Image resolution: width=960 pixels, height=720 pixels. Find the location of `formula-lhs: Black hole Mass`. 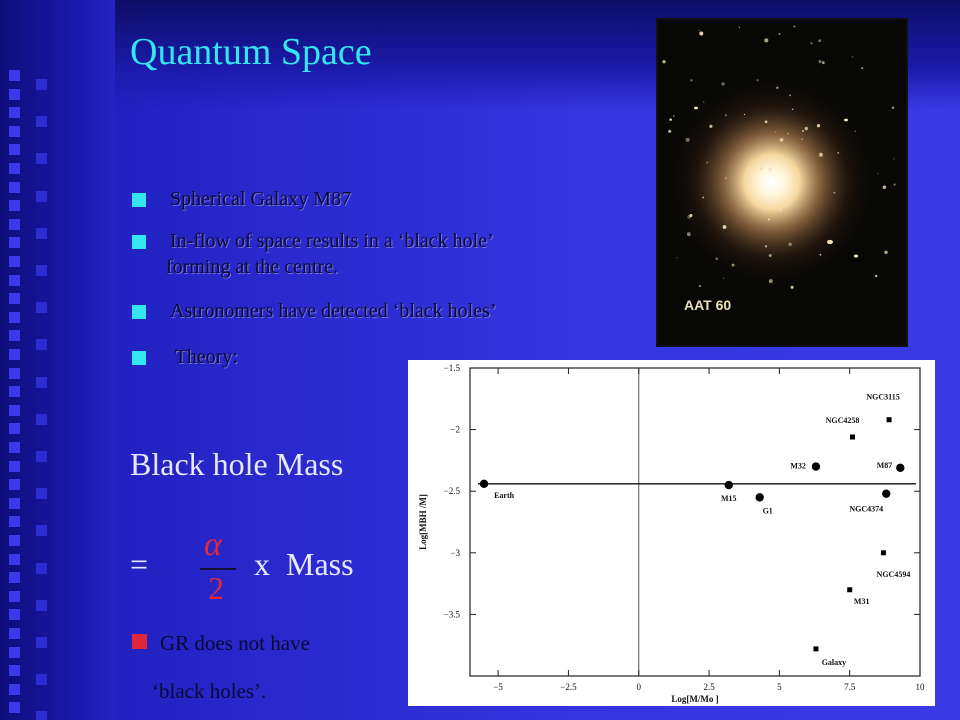

formula-lhs: Black hole Mass is located at coordinates (237, 464).